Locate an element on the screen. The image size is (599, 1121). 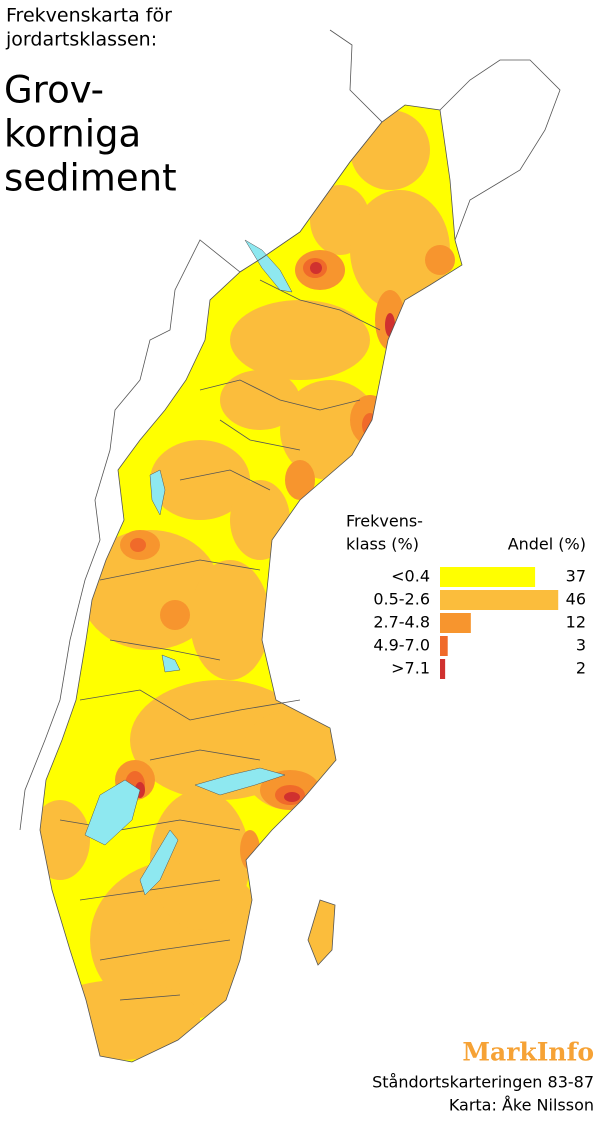
legend-value: 46 is located at coordinates (576, 599).